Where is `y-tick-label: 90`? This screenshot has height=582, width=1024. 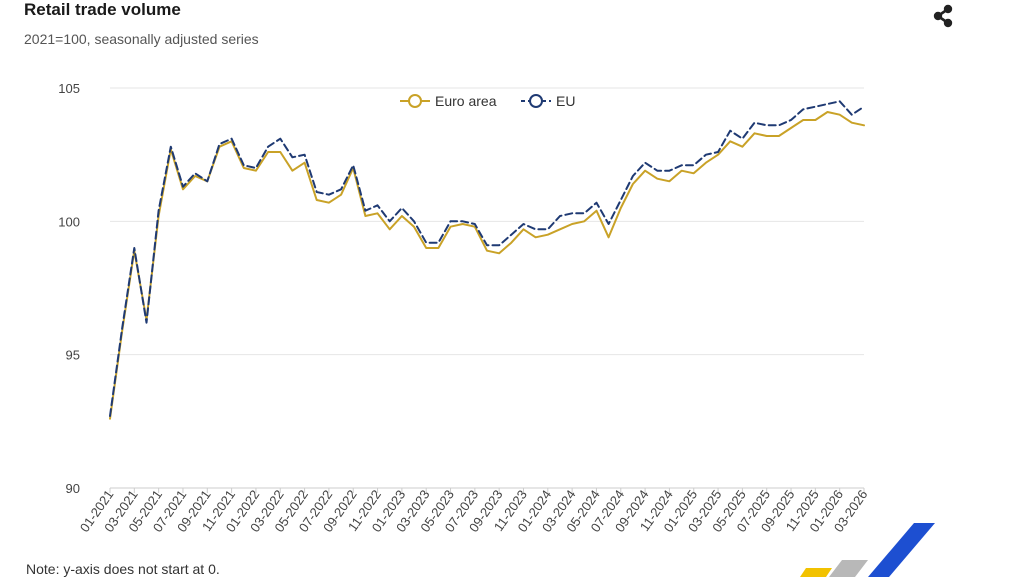 y-tick-label: 90 is located at coordinates (73, 488).